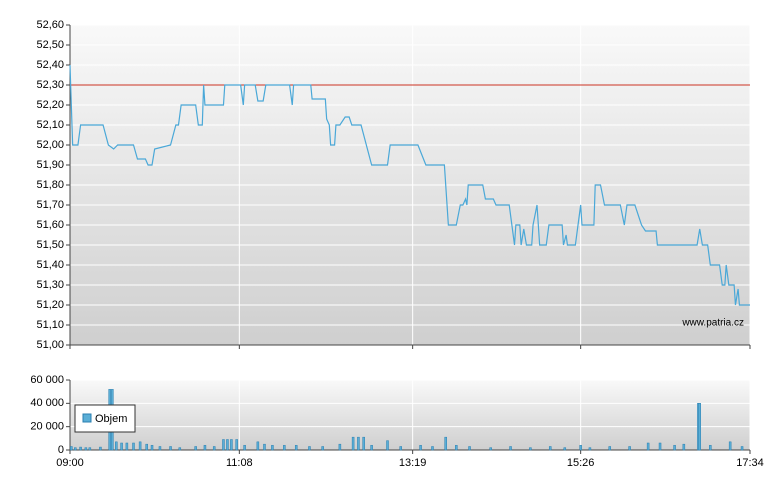  Describe the element at coordinates (61, 450) in the screenshot. I see `y-tick-label: 0` at that location.